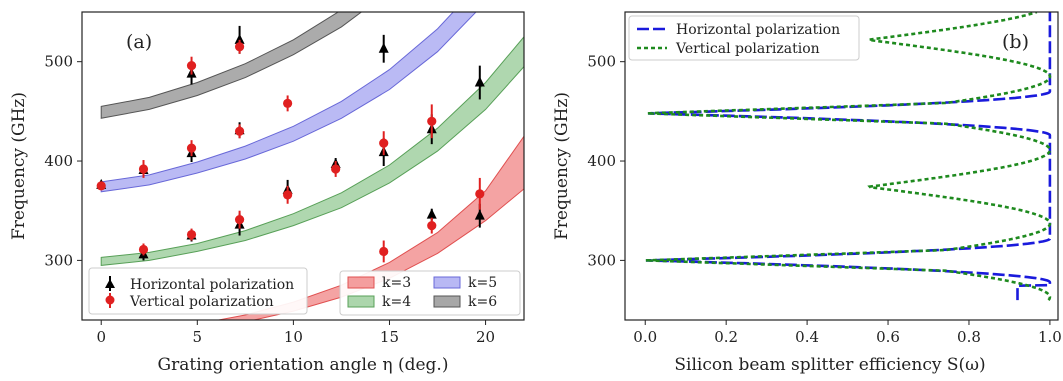 Image resolution: width=1063 pixels, height=381 pixels. Describe the element at coordinates (969, 337) in the screenshot. I see `b-x-tick-label: 0.8` at that location.